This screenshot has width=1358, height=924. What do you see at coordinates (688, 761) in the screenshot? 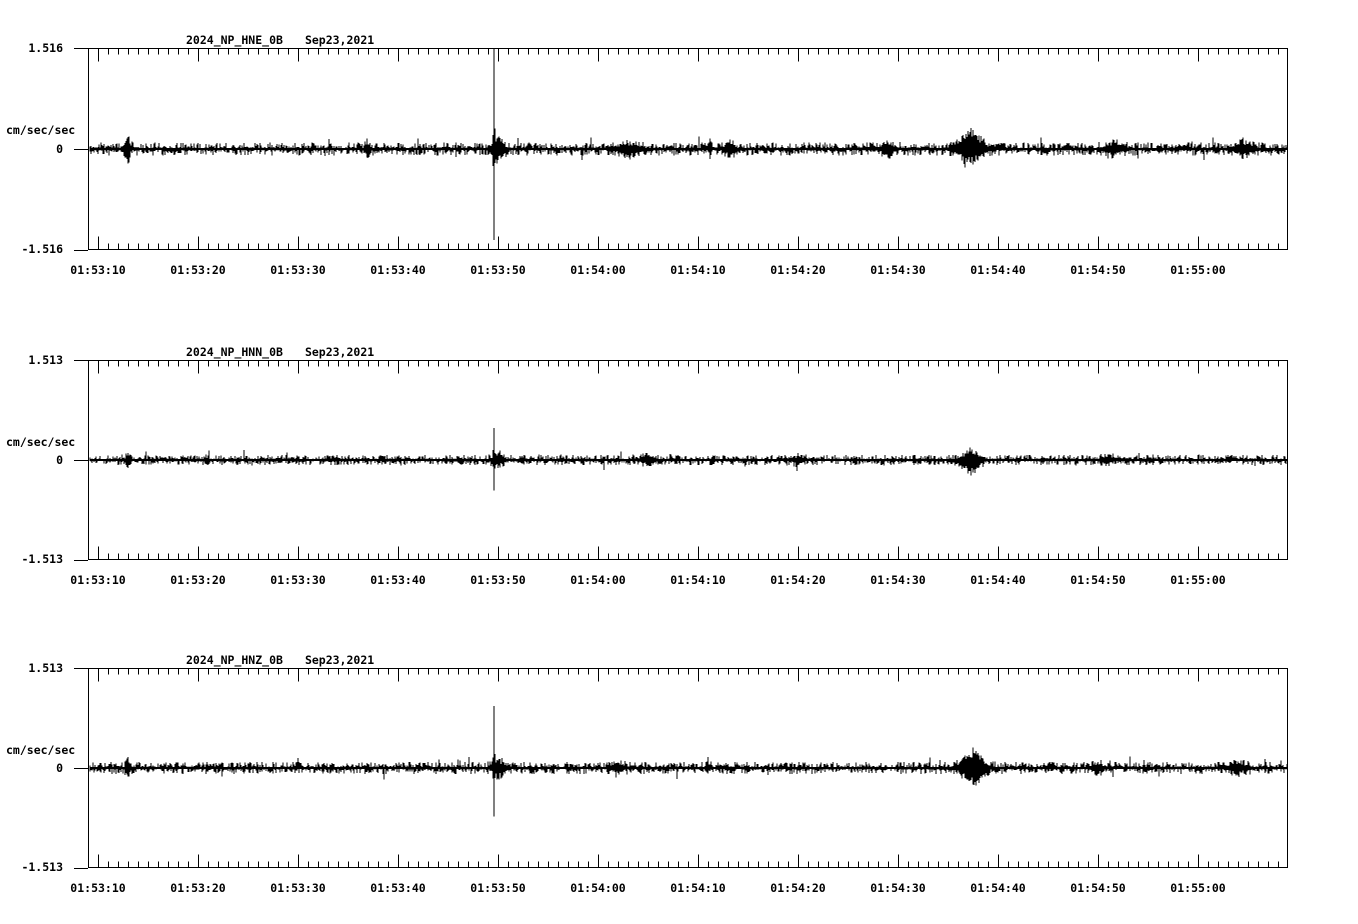
I see `panel-3-trace-2024_NP_HNZ_0B` at bounding box center [688, 761].